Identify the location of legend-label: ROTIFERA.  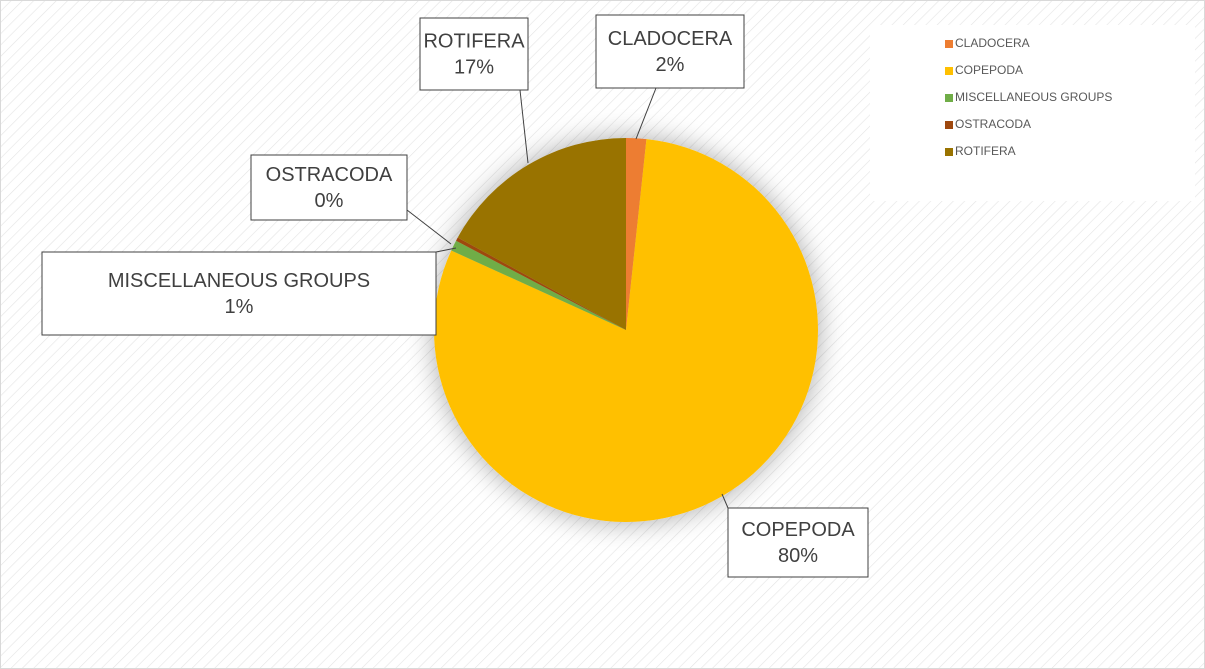
(985, 151).